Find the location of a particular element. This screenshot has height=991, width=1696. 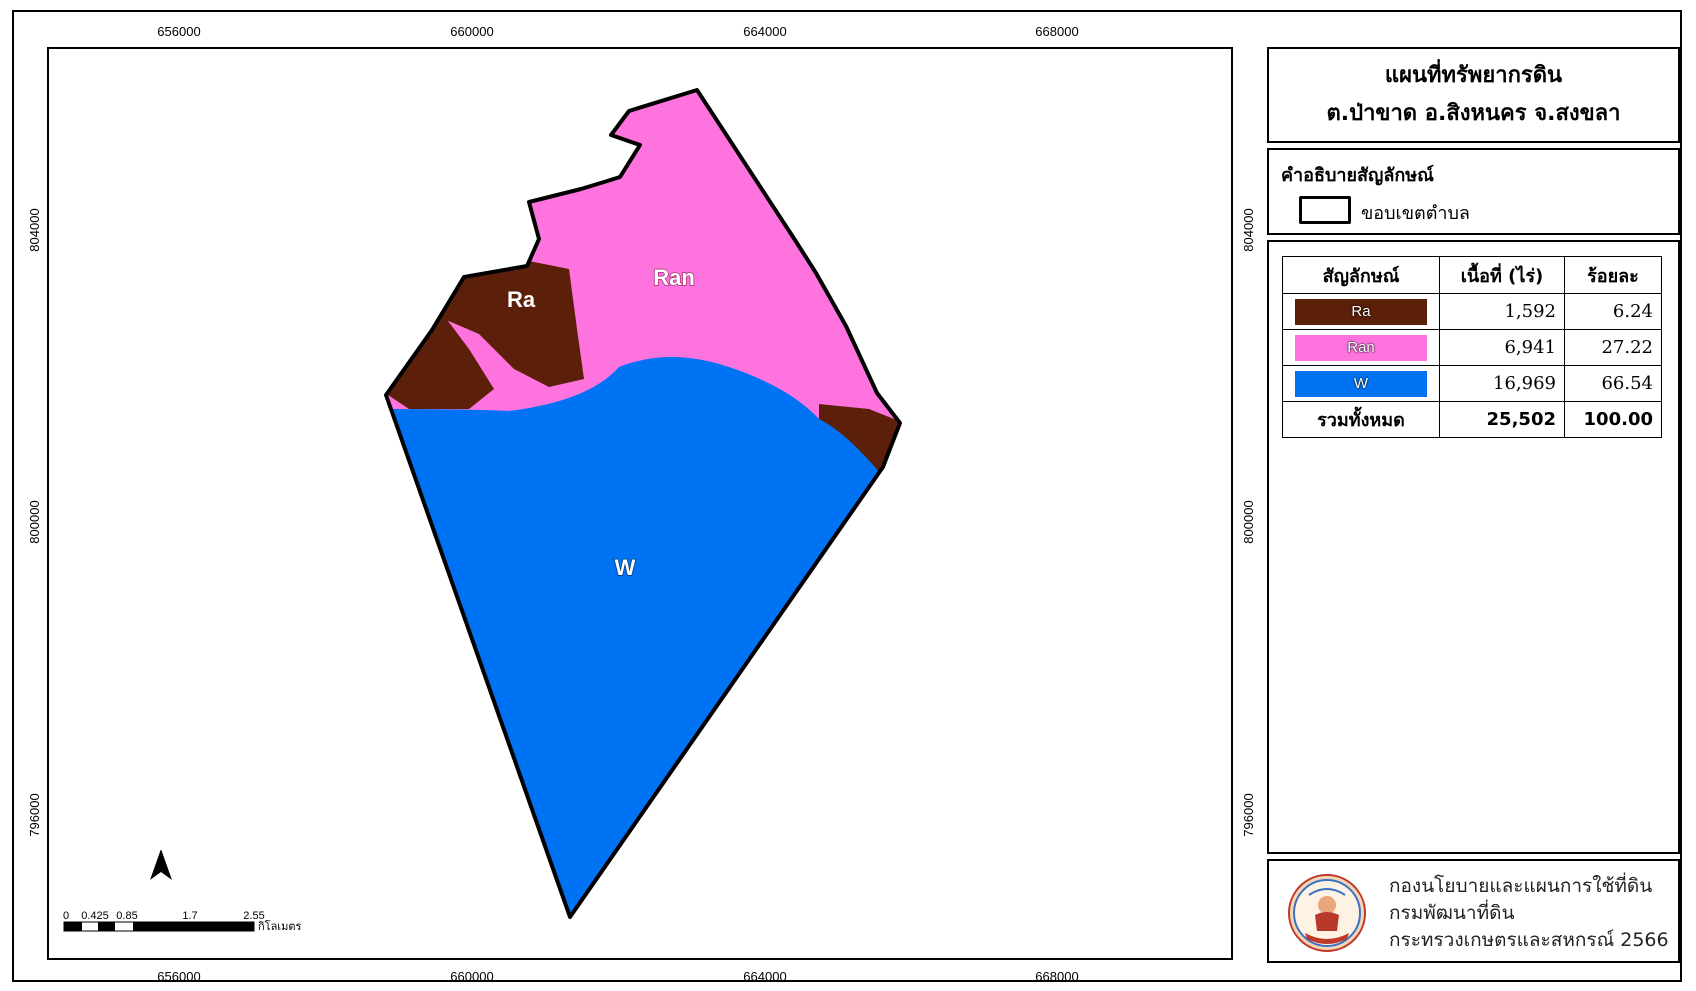

credit-line-3: กระทรวงเกษตรและสหกรณ์ 2566 is located at coordinates (1529, 940).